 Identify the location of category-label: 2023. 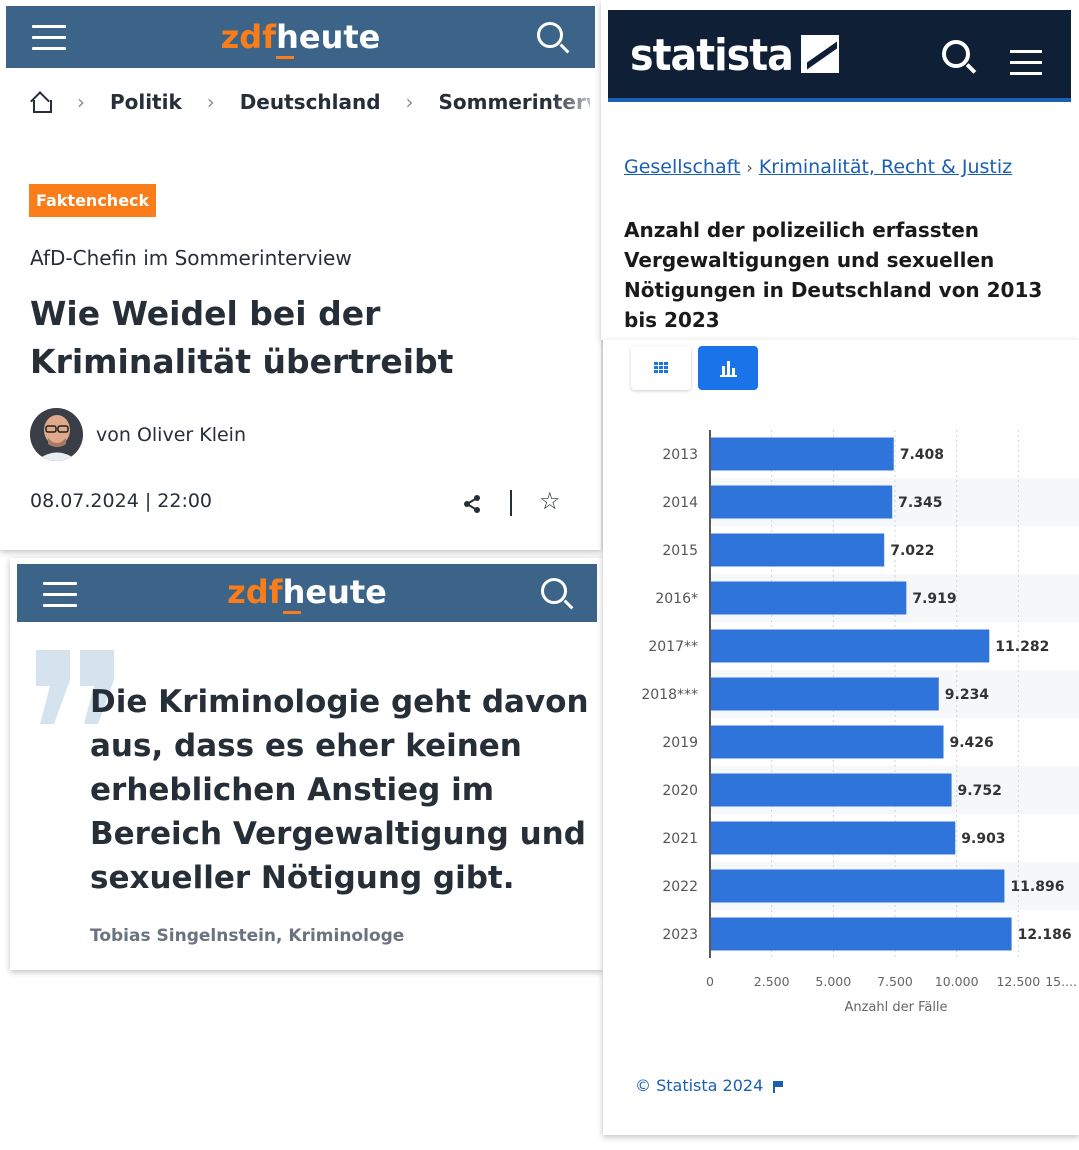
(680, 935).